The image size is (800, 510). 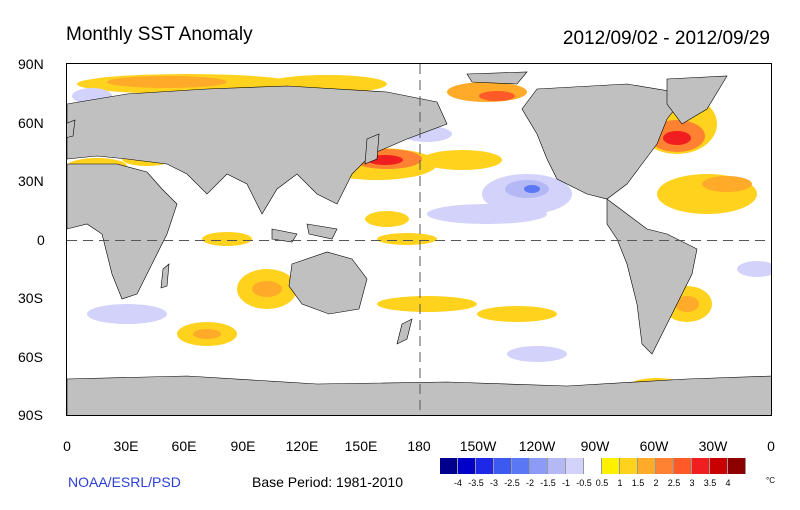 What do you see at coordinates (710, 483) in the screenshot?
I see `colorbar-tick-label: 3.5` at bounding box center [710, 483].